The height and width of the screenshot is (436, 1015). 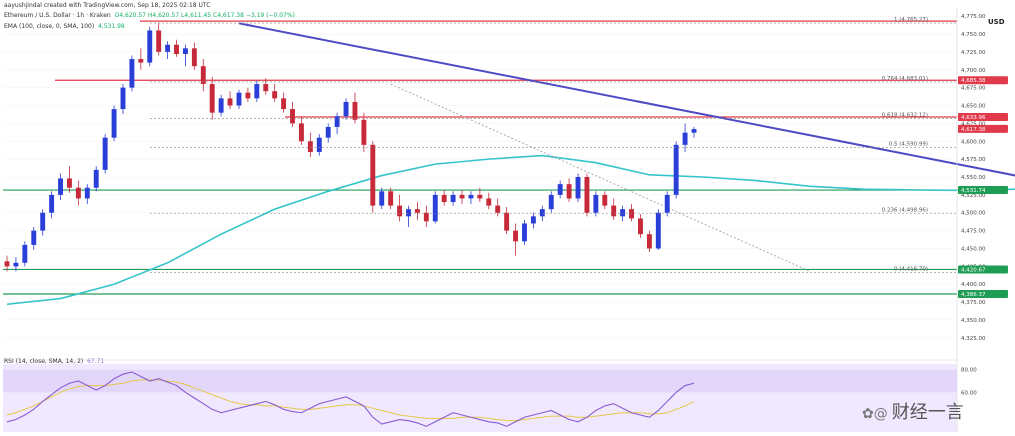 What do you see at coordinates (911, 269) in the screenshot?
I see `fib-level-label: 0 (4,416.70)` at bounding box center [911, 269].